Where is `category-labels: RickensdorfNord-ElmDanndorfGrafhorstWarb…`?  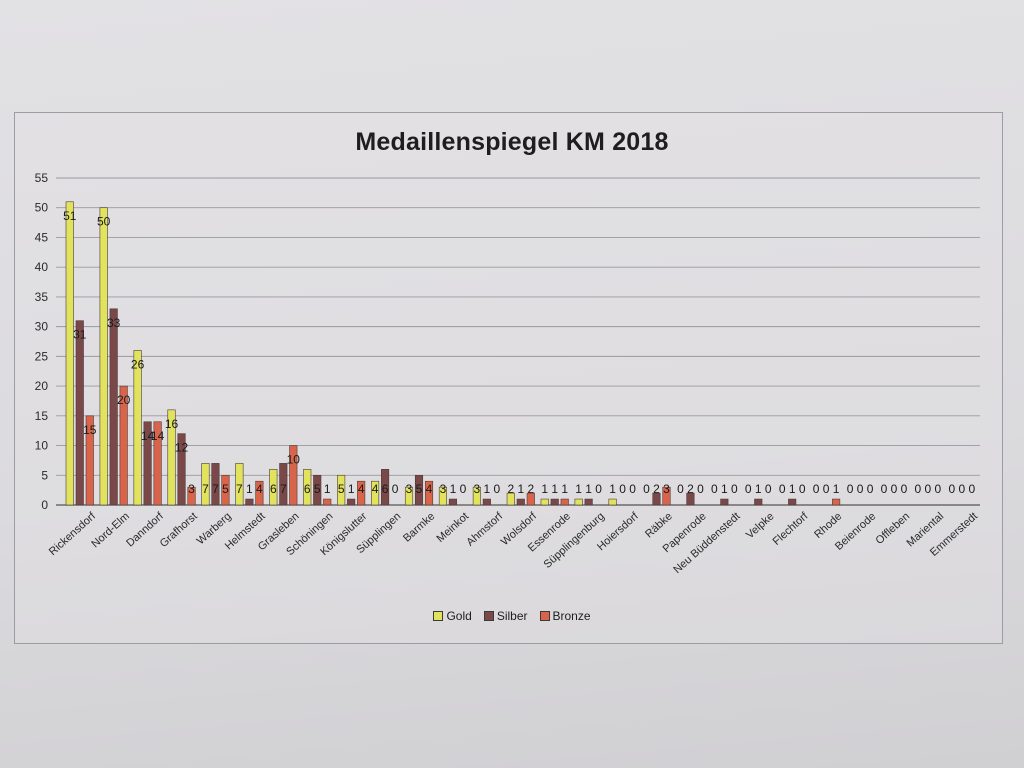 category-labels: RickensdorfNord-ElmDanndorfGrafhorstWarb… is located at coordinates (513, 543).